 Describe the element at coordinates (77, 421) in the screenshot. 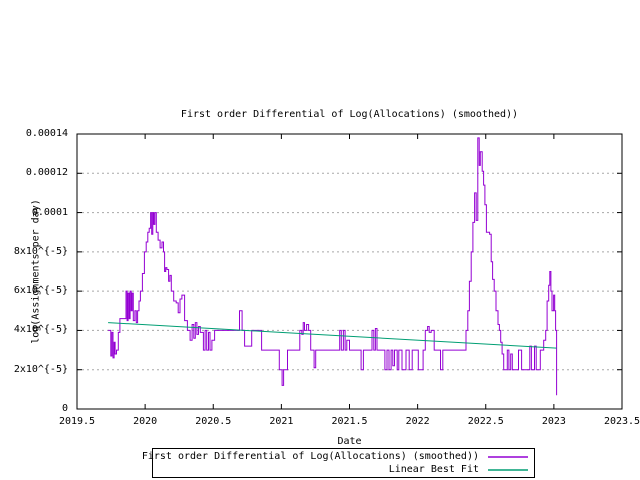

I see `x-tick-label: 2019.5` at that location.